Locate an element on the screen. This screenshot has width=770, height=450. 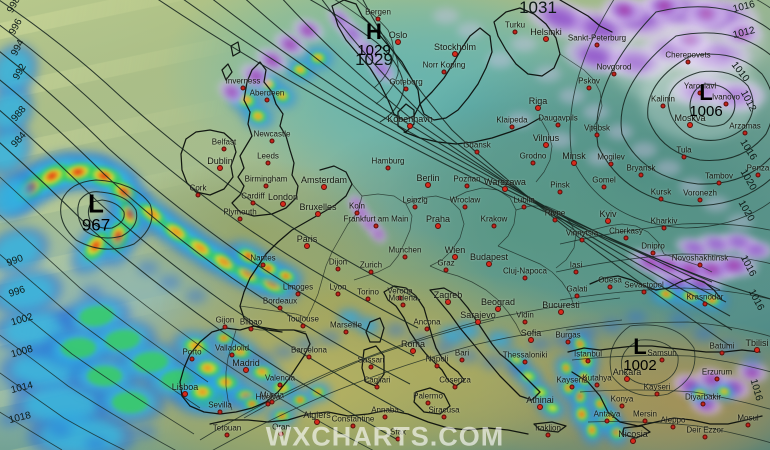
high-pressure-centre: H 1029 is located at coordinates (374, 40).